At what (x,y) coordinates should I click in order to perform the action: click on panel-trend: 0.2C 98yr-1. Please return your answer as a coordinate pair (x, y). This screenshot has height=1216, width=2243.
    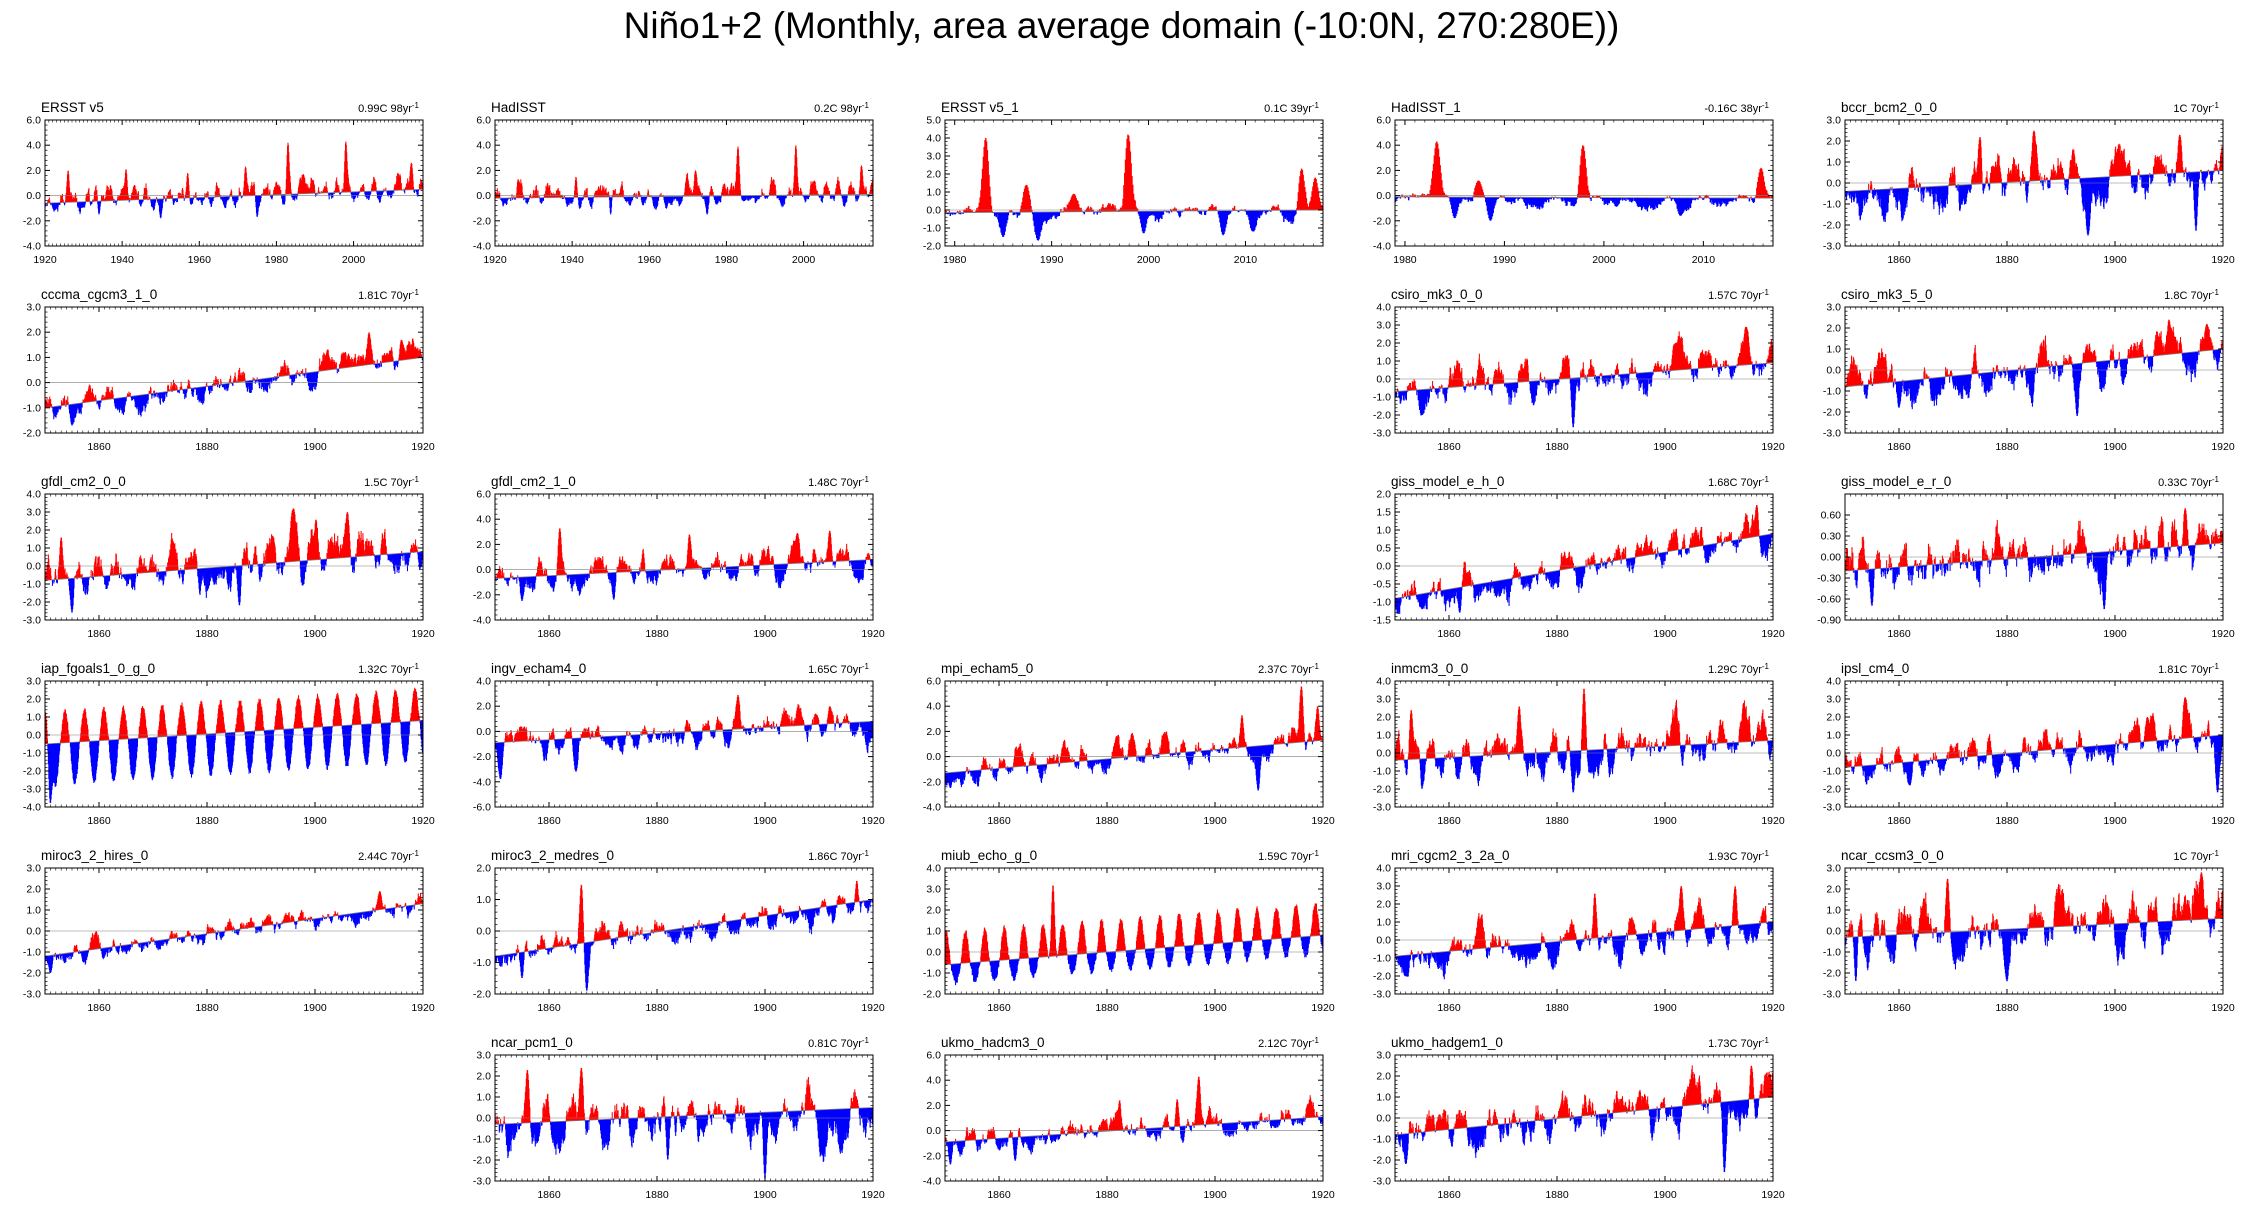
    Looking at the image, I should click on (841, 108).